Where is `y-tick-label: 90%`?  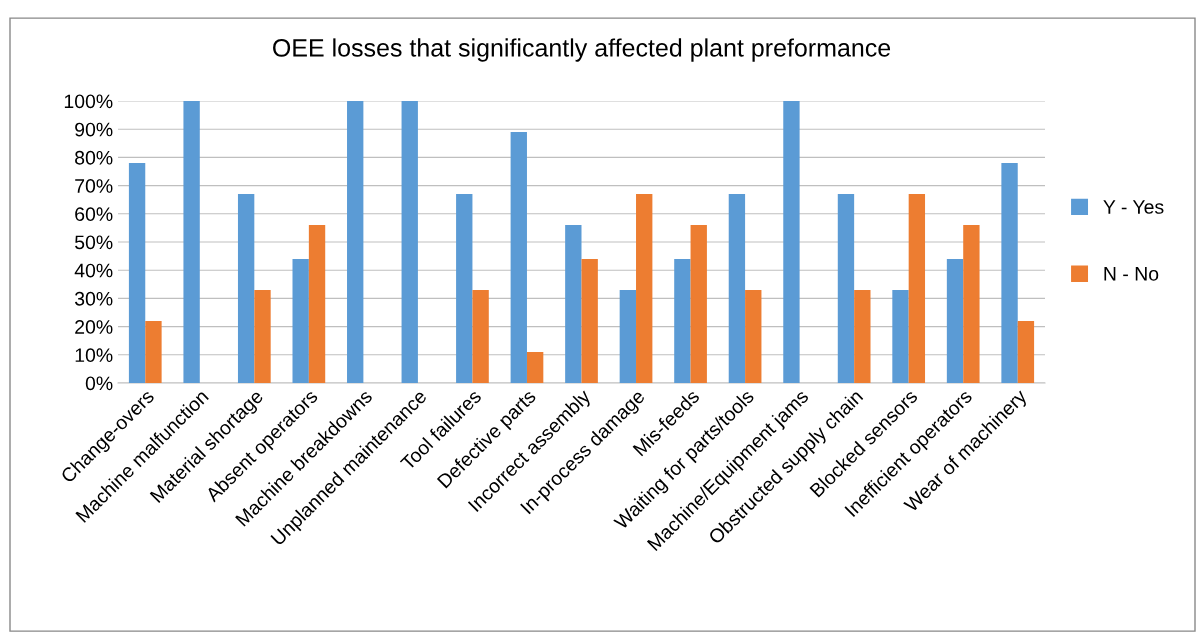
y-tick-label: 90% is located at coordinates (94, 129).